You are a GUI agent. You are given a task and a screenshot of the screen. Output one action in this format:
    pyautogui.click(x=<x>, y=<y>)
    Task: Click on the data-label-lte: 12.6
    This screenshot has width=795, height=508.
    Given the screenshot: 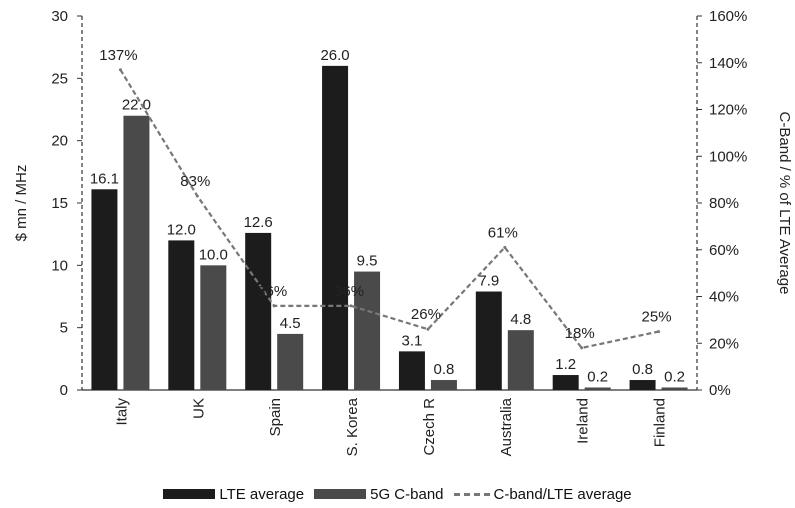 What is the action you would take?
    pyautogui.click(x=258, y=222)
    